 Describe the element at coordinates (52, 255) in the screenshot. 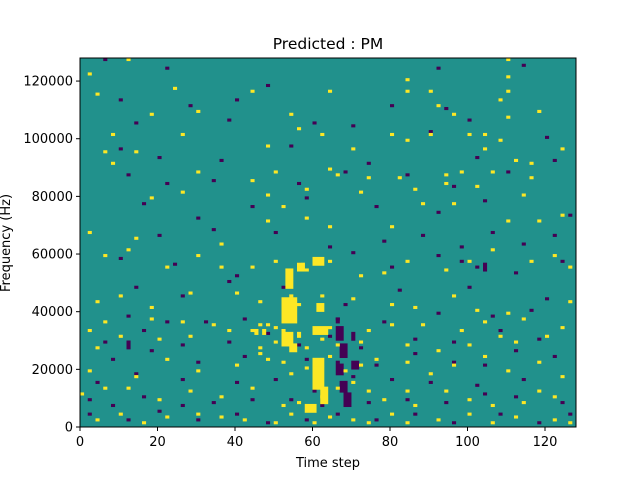

I see `y-tick-label: 60000` at that location.